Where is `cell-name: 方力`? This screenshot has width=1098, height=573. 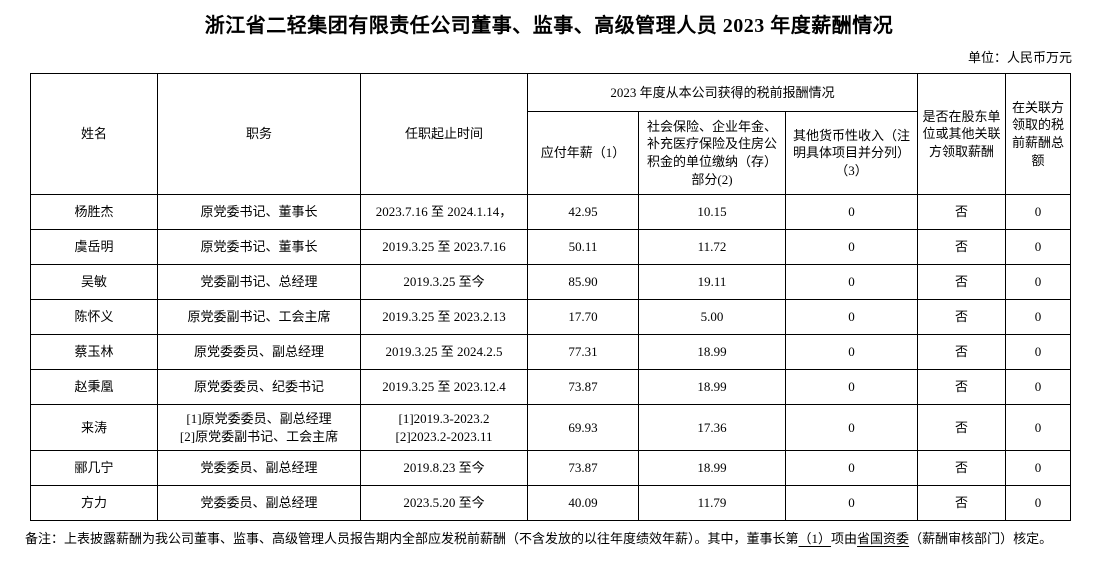 cell-name: 方力 is located at coordinates (94, 503).